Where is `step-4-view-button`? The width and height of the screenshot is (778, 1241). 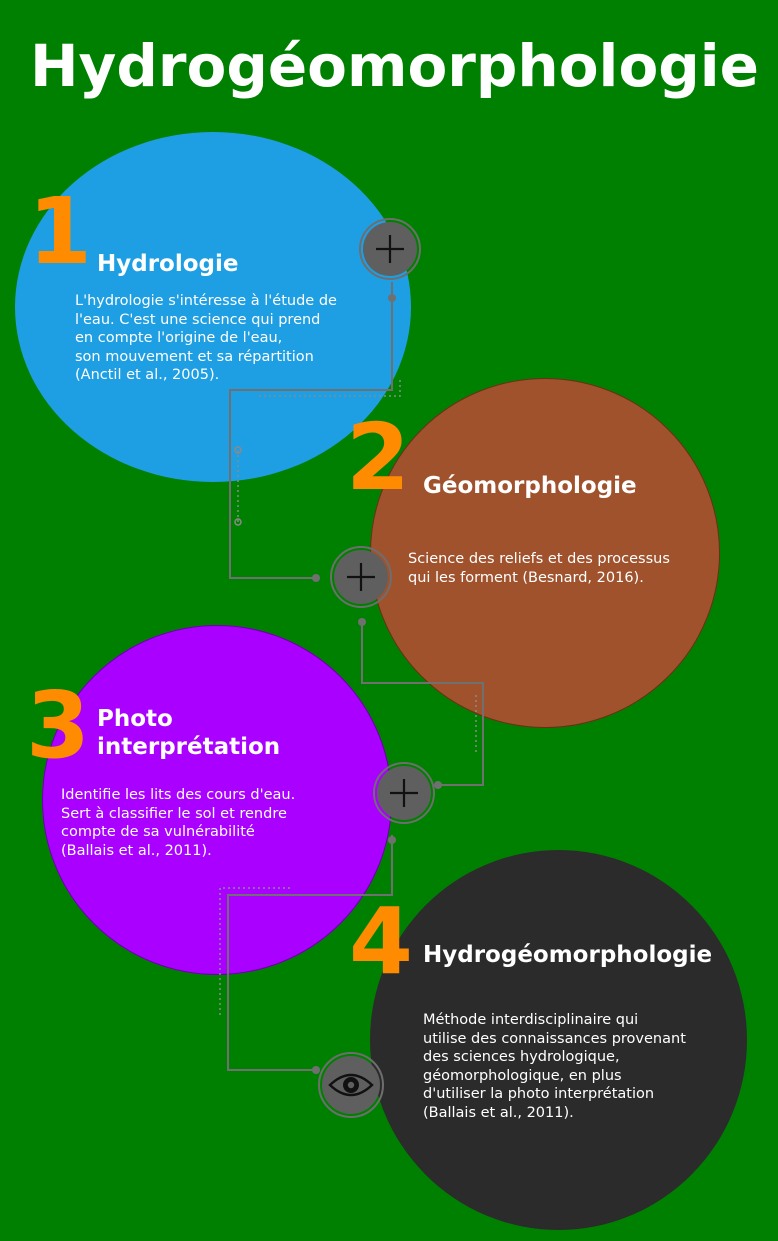
step-4-view-button is located at coordinates (351, 1085).